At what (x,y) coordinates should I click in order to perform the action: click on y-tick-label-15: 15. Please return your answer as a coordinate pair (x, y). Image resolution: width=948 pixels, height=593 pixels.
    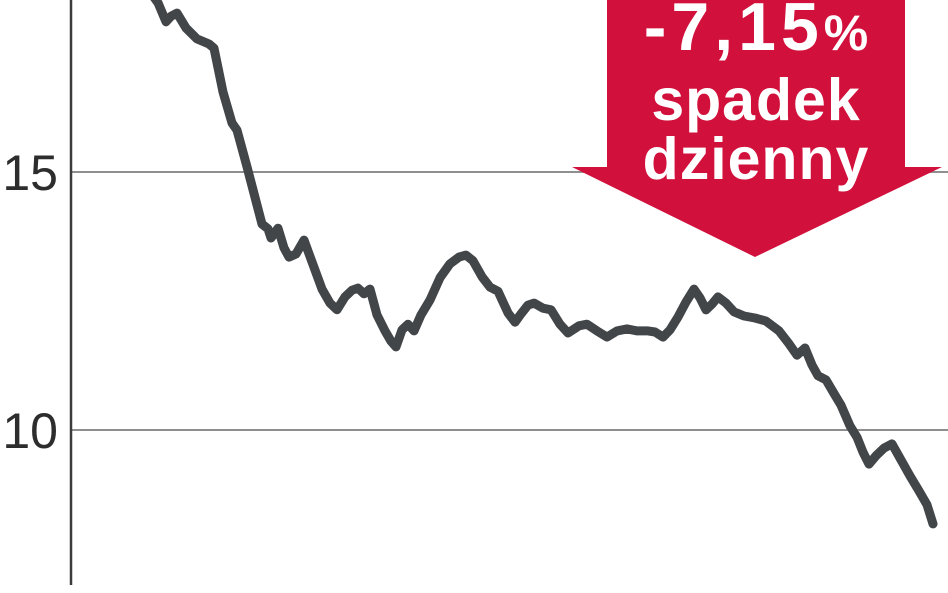
    Looking at the image, I should click on (30, 173).